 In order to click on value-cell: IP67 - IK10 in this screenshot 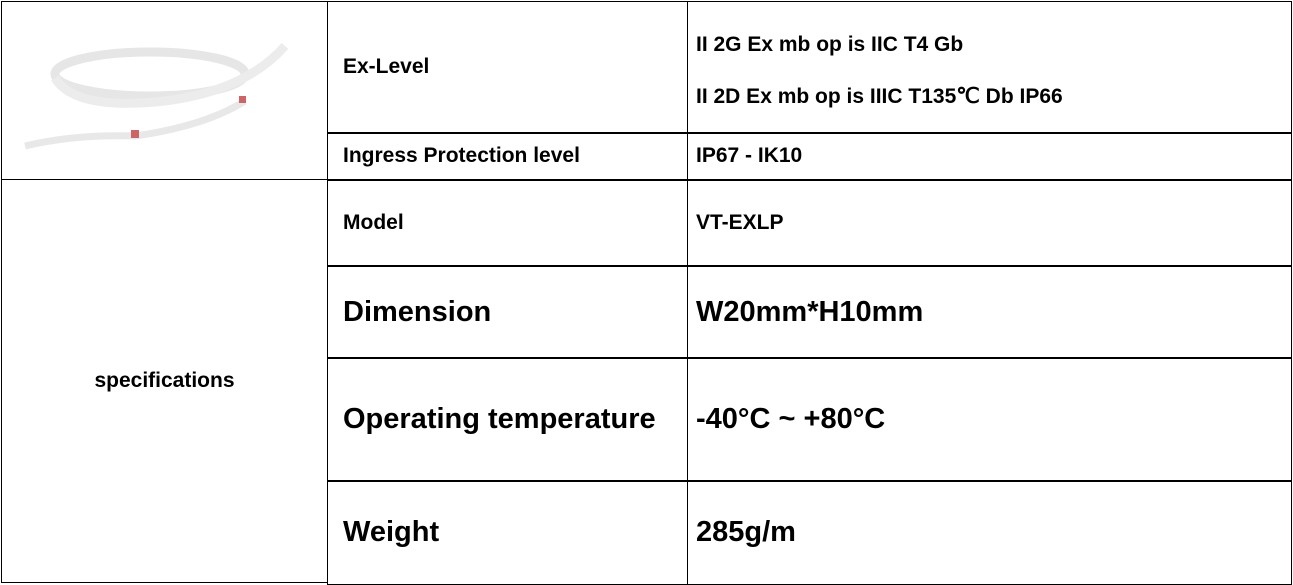, I will do `click(989, 156)`.